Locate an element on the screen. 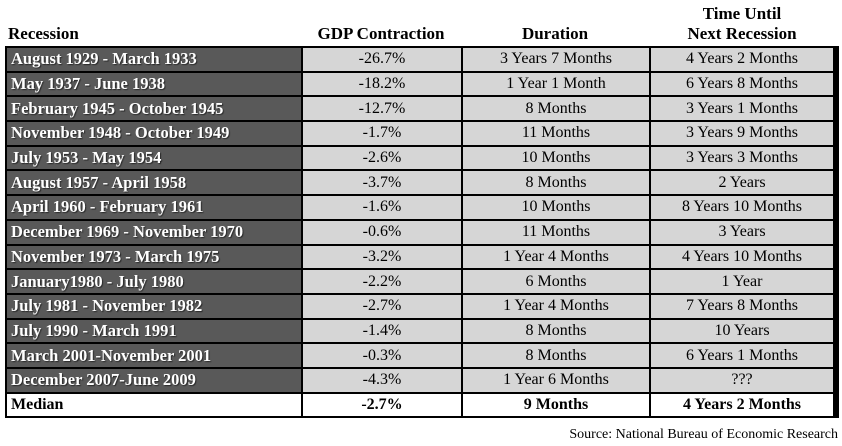 This screenshot has width=842, height=446. next-recession-cell: 1 Year is located at coordinates (742, 281).